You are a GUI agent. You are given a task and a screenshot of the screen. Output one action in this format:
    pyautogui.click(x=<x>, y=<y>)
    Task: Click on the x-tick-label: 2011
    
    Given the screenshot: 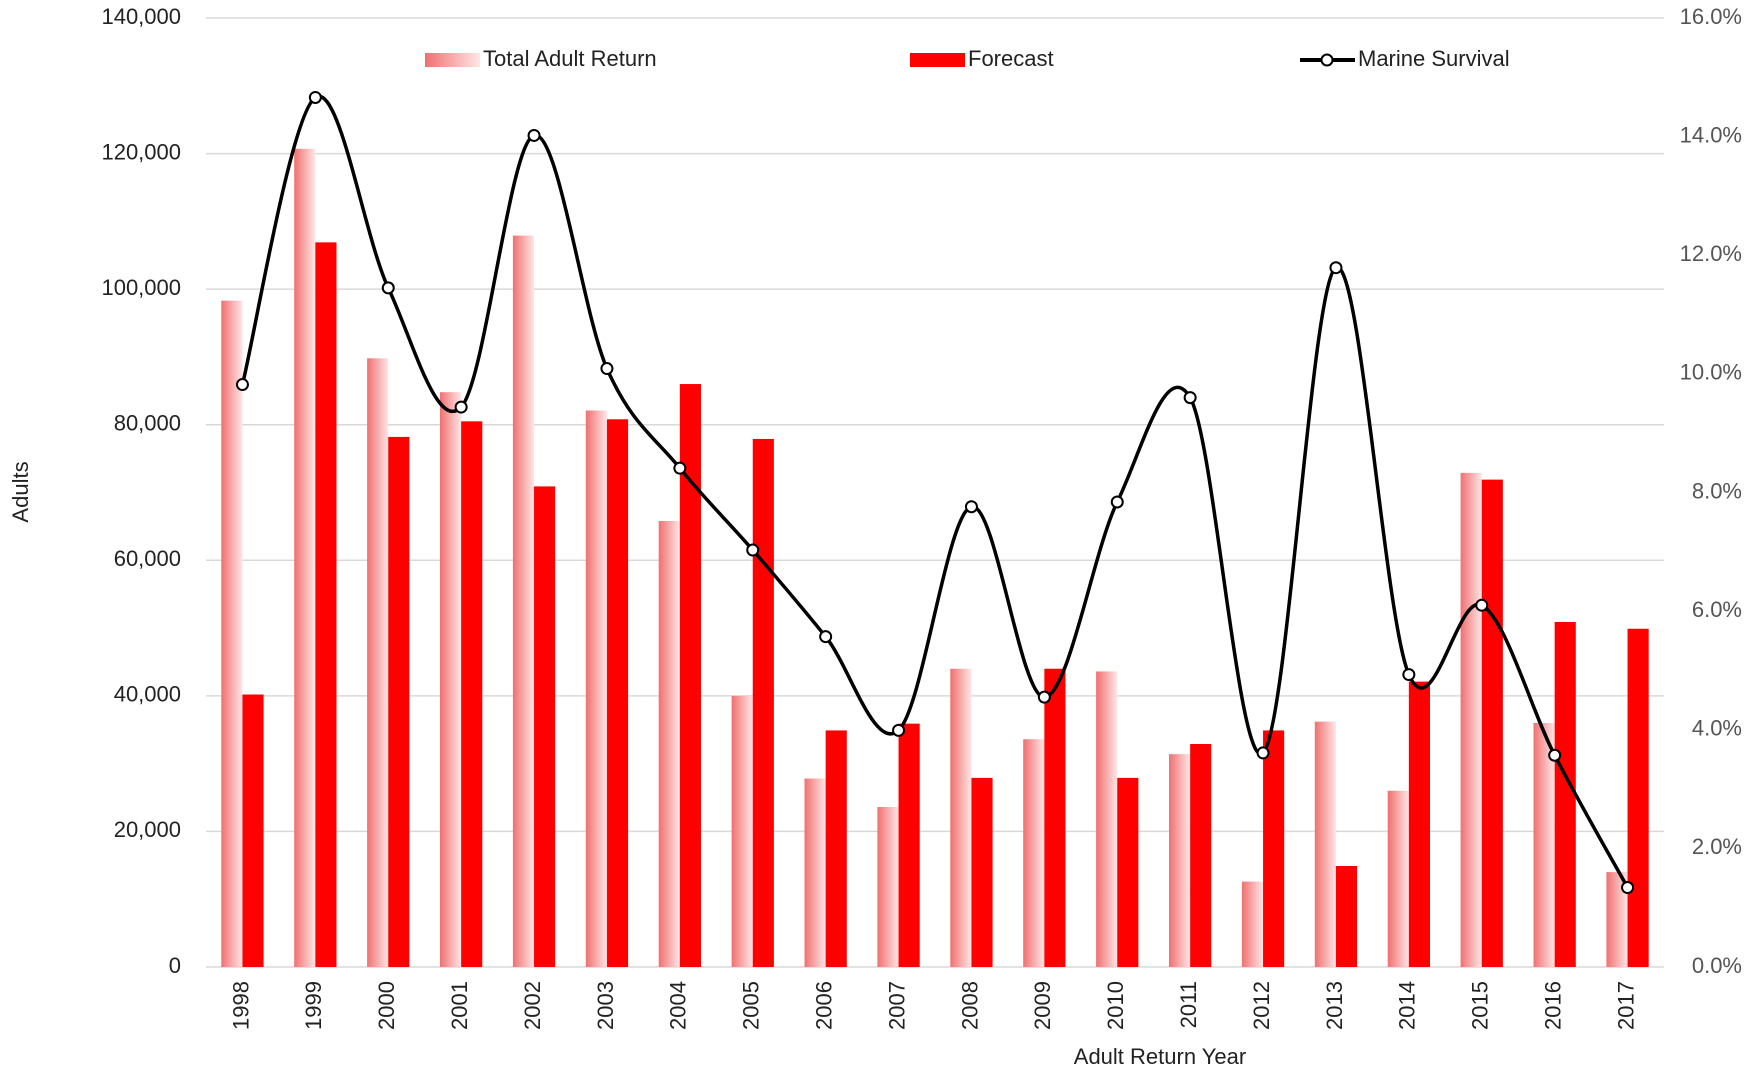 What is the action you would take?
    pyautogui.click(x=1188, y=1004)
    